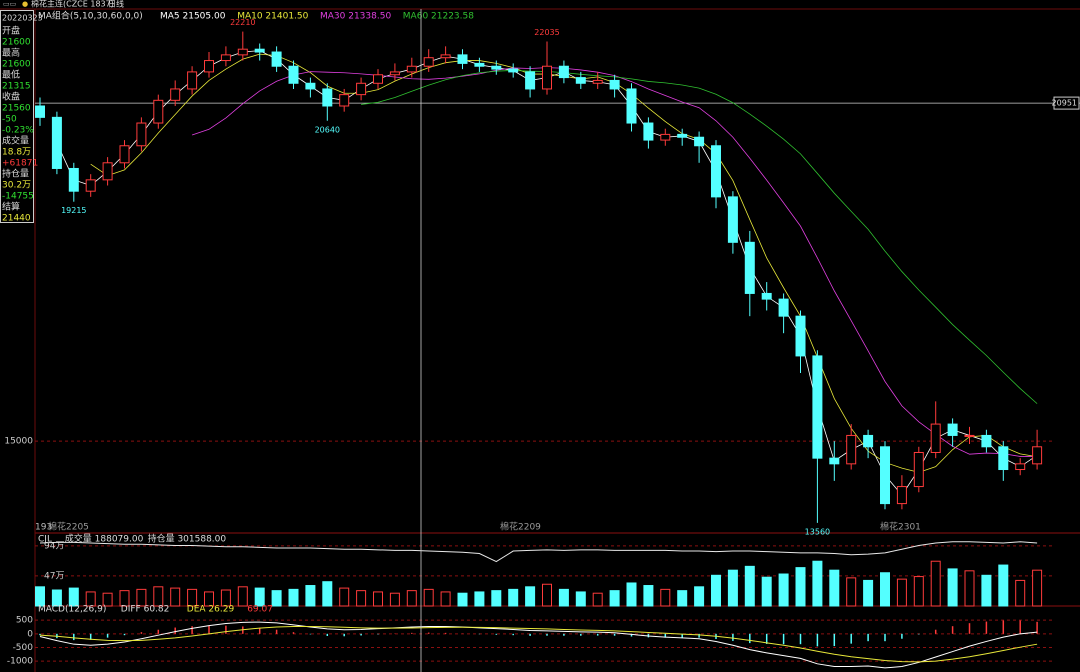 The width and height of the screenshot is (1080, 672). I want to click on info-label: 最低, so click(11, 75).